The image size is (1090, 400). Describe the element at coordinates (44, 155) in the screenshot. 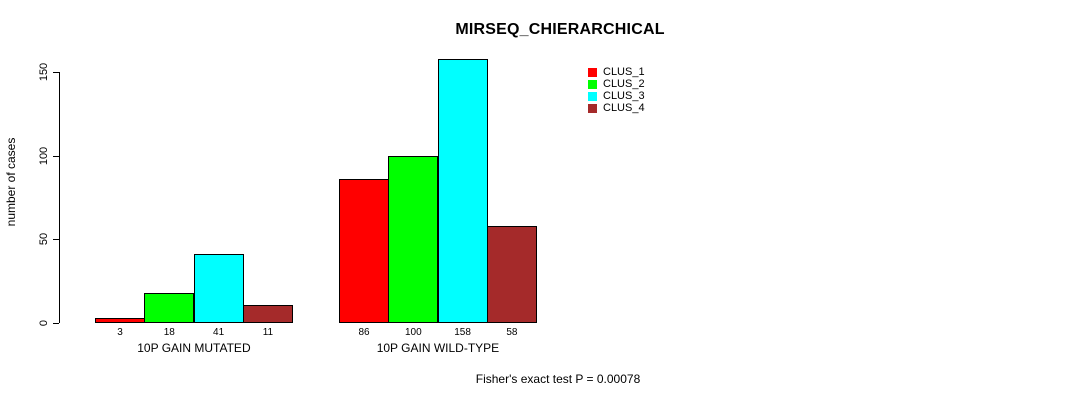

I see `y-tick-label: 100` at that location.